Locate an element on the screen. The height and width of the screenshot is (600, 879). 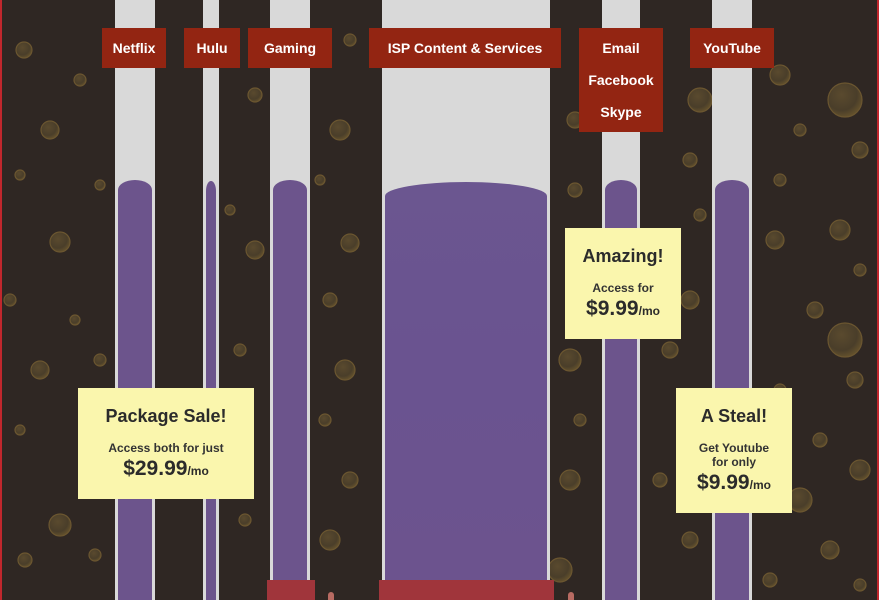
isp-base is located at coordinates (466, 590).